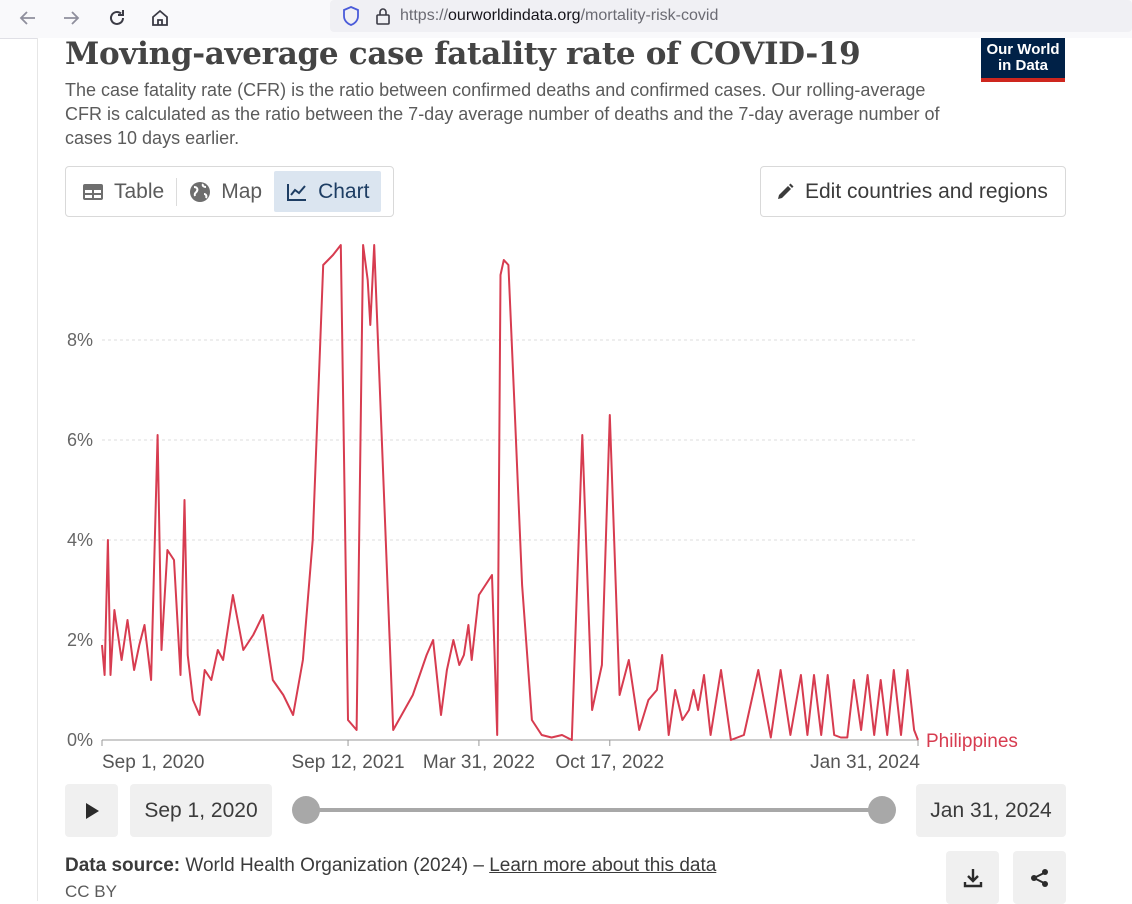 The image size is (1132, 904). Describe the element at coordinates (479, 762) in the screenshot. I see `x-tick-label: Mar 31, 2022` at that location.